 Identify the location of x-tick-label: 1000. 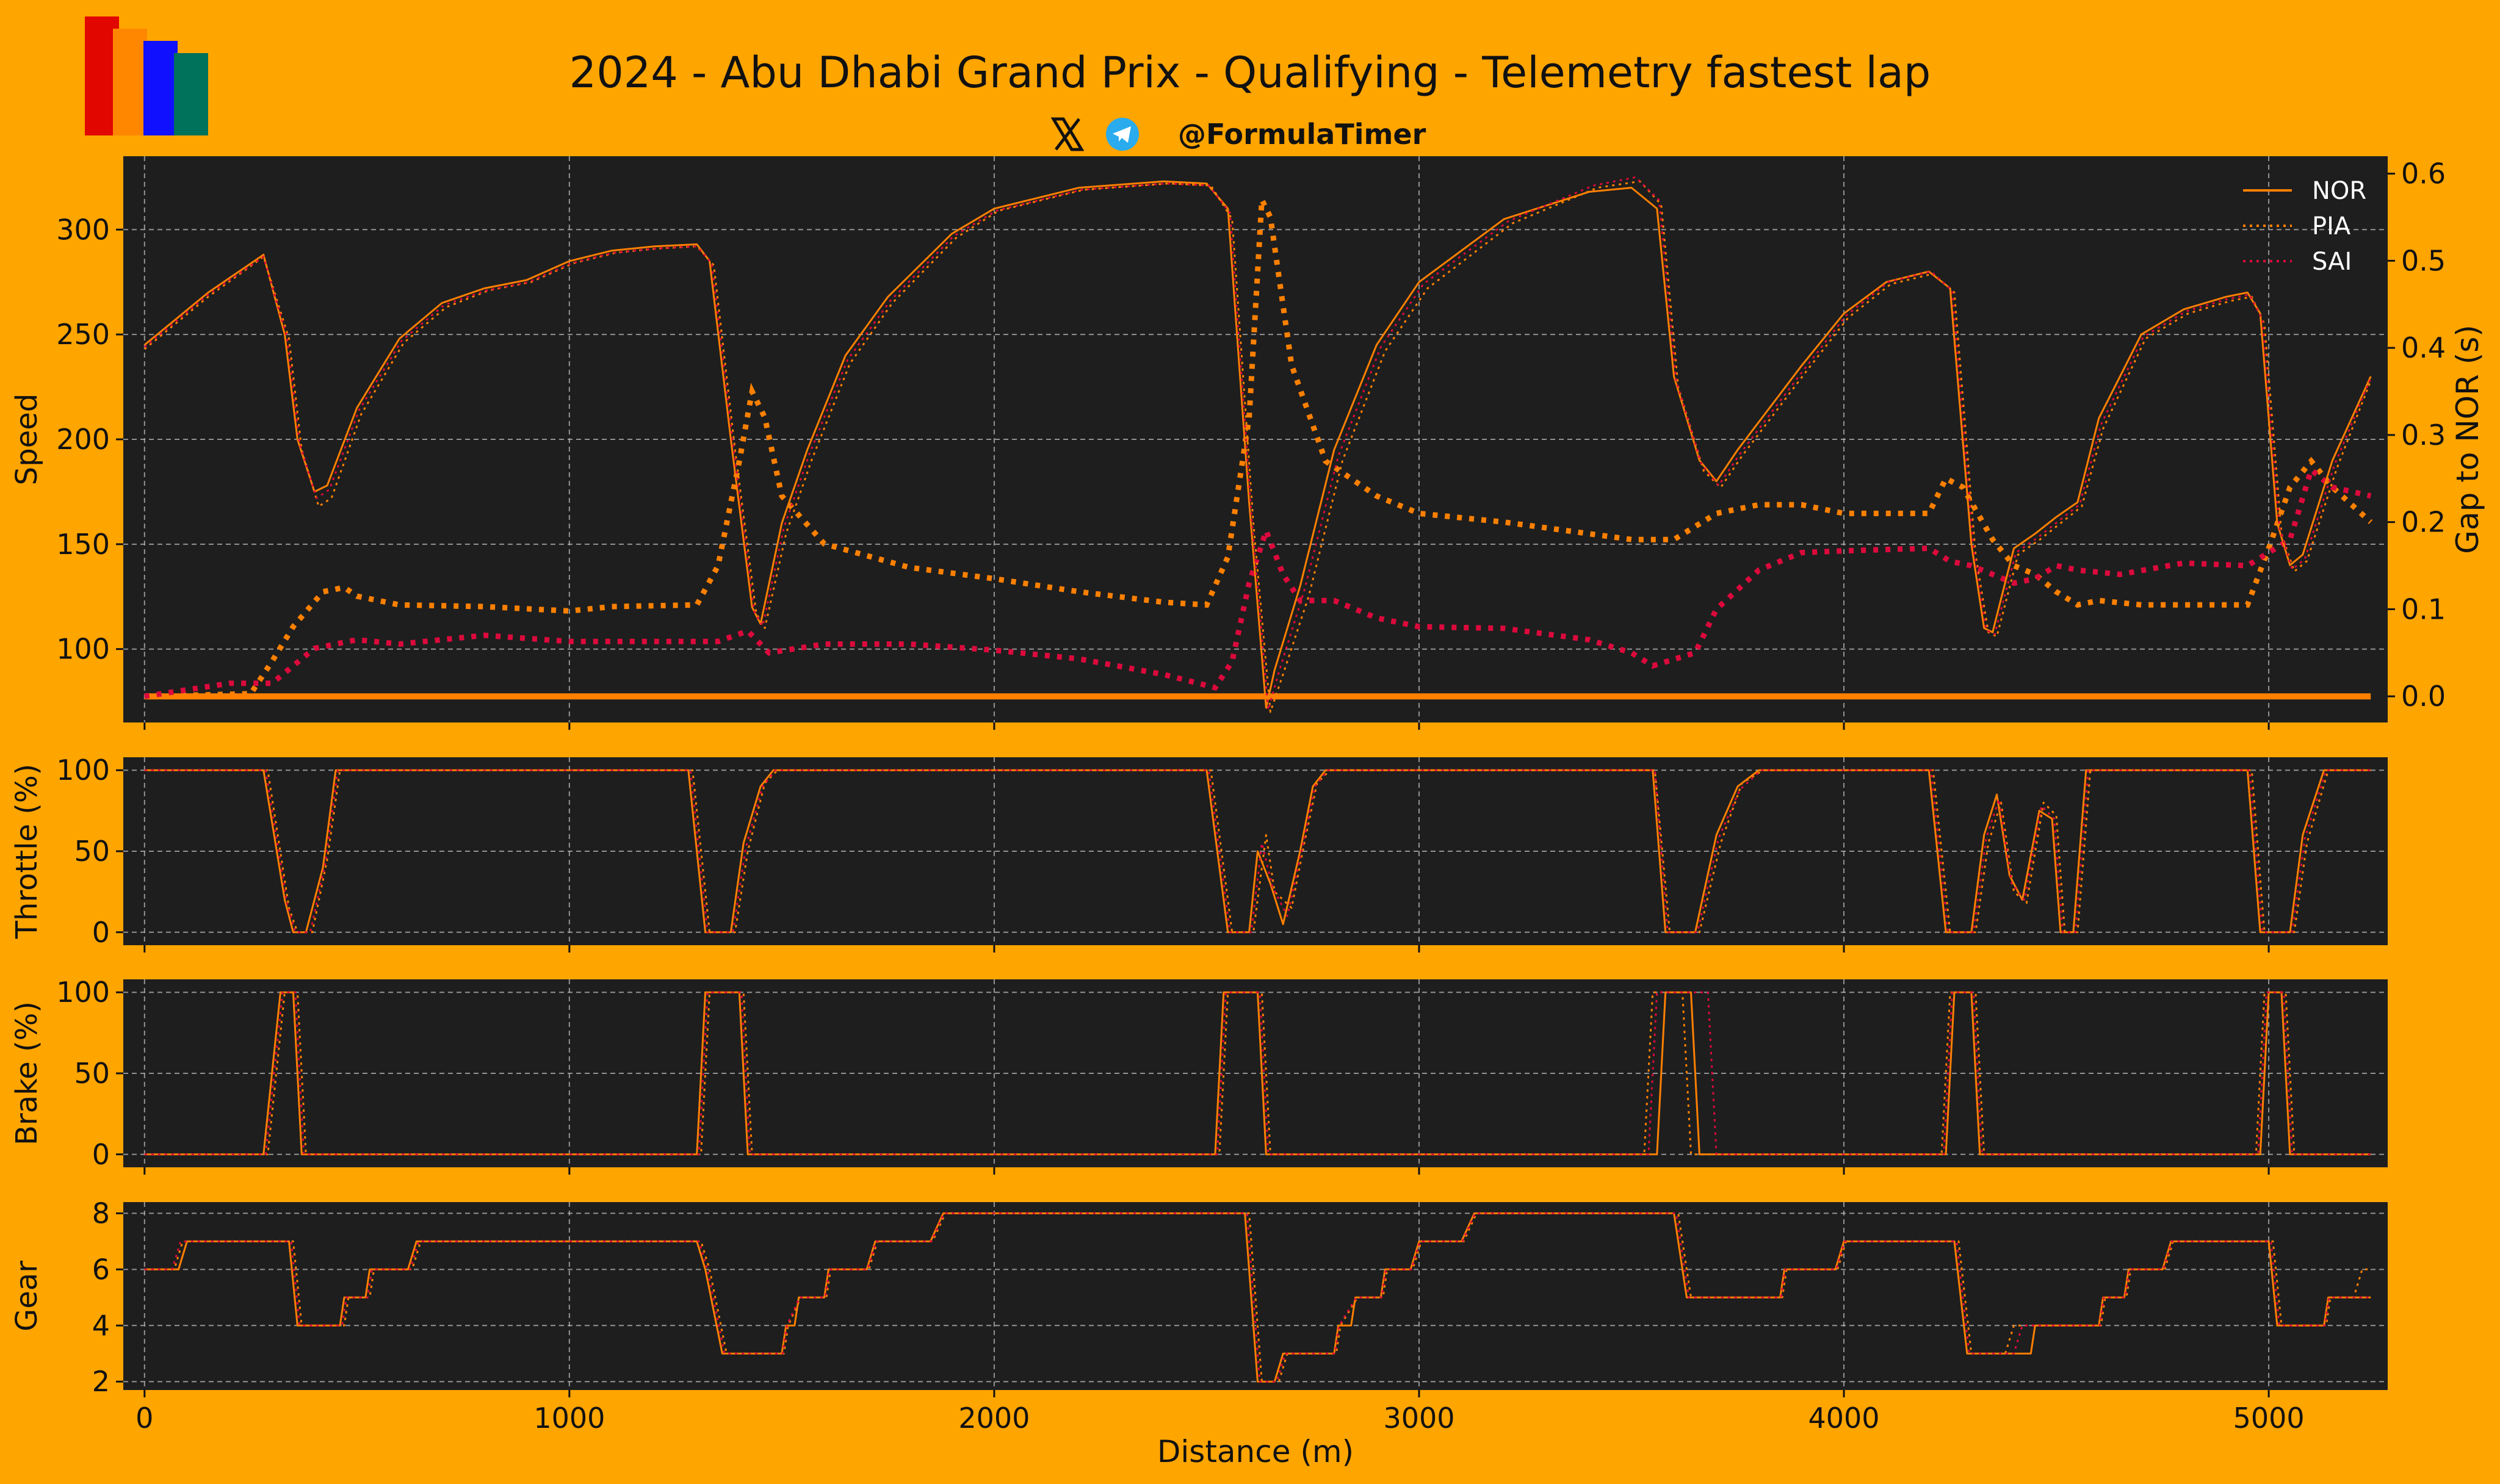
(569, 1418).